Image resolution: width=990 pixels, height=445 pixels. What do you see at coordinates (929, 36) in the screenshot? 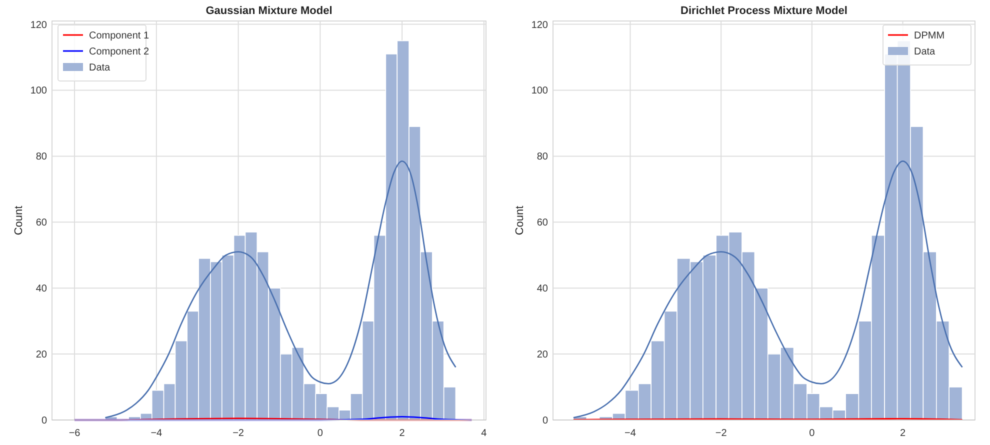
I see `legend-label: DPMM` at bounding box center [929, 36].